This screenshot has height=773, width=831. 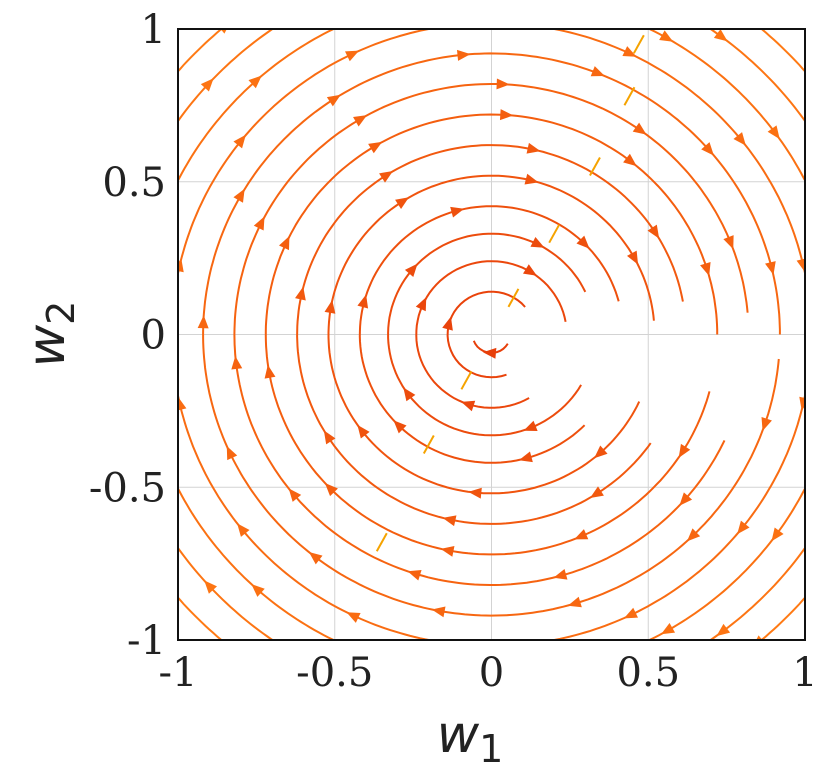 What do you see at coordinates (458, 735) in the screenshot?
I see `x-axis-label-symbol: w` at bounding box center [458, 735].